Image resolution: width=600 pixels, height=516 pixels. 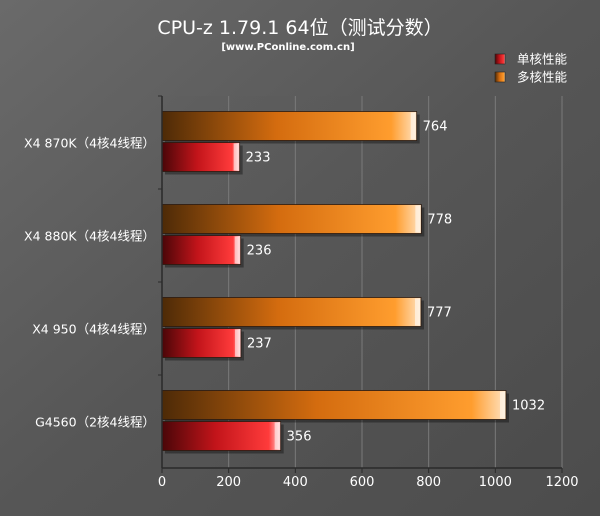 What do you see at coordinates (89, 236) in the screenshot?
I see `category-label: X4 880K（4核4线程）` at bounding box center [89, 236].